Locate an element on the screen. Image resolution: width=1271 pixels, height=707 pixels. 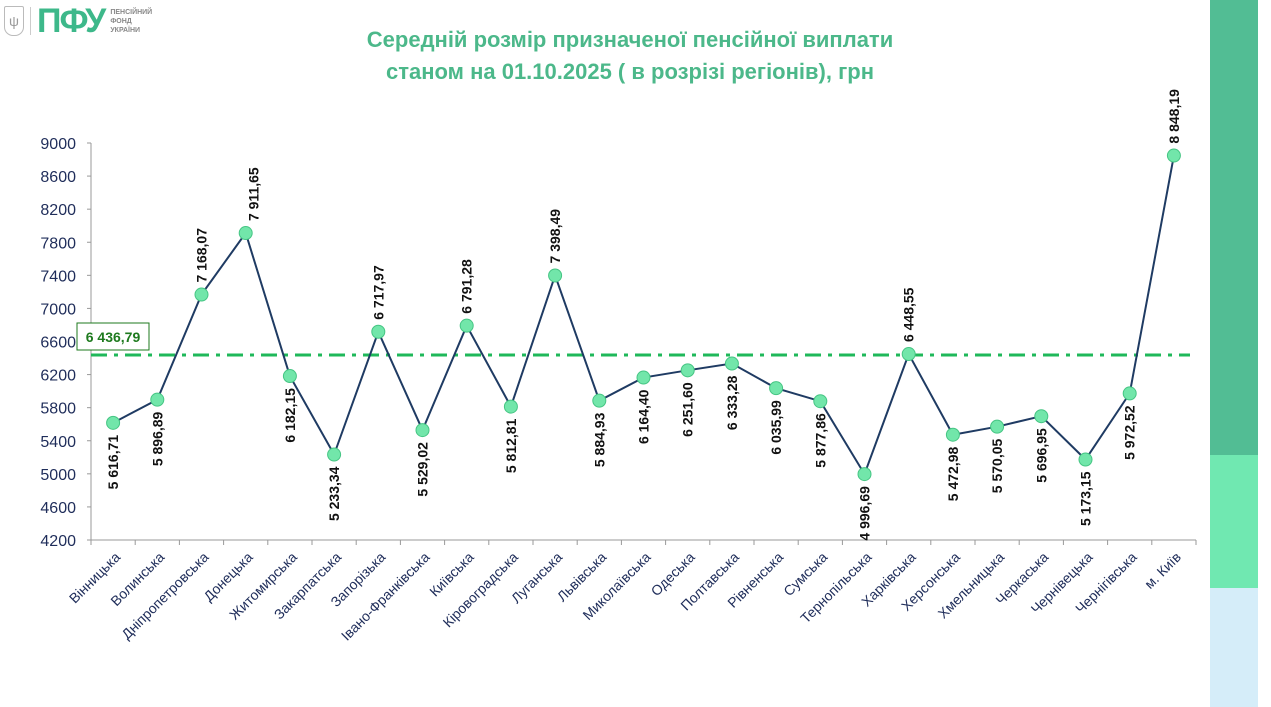
x-tick-label: Дніпропетровська is located at coordinates (165, 596).